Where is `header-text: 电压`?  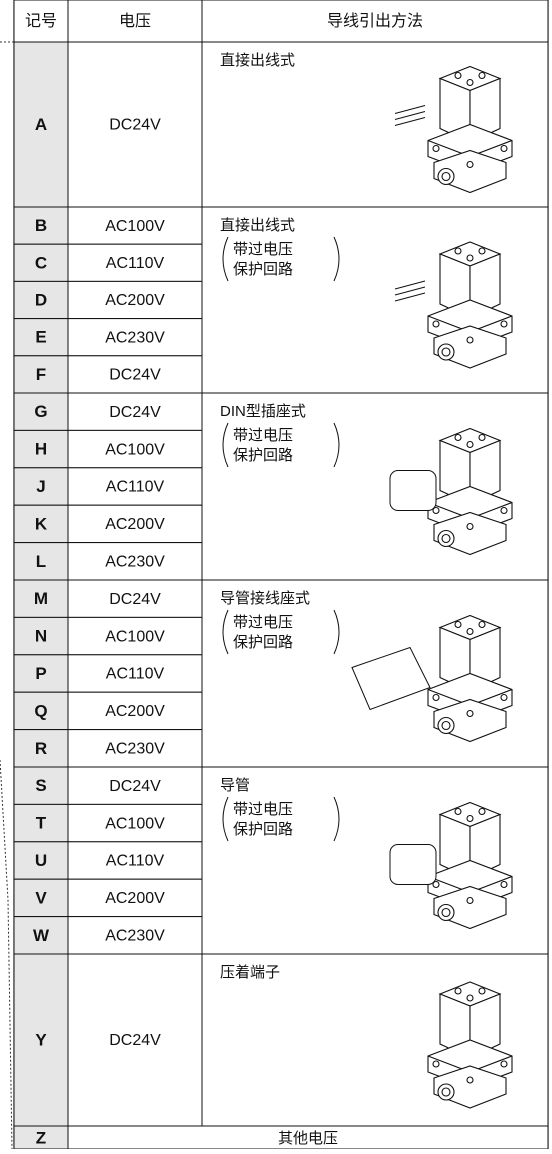
header-text: 电压 is located at coordinates (135, 21).